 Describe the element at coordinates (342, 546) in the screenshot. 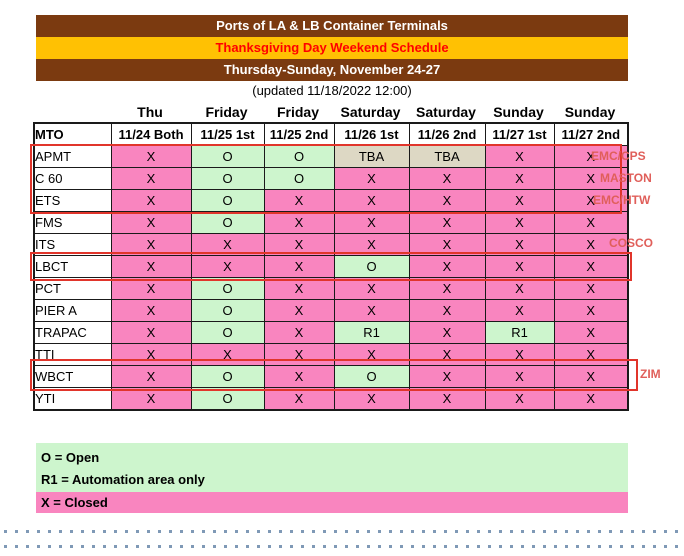

I see `dotted-divider-bottom` at that location.